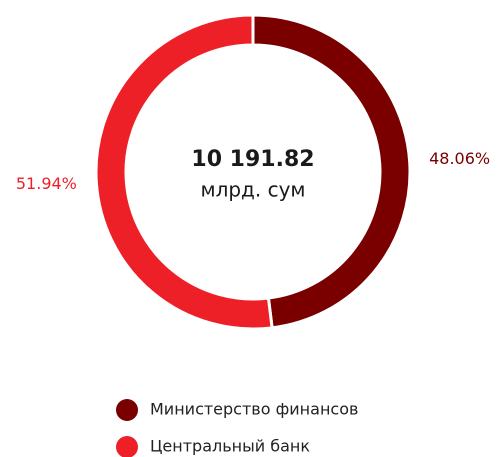  Describe the element at coordinates (252, 190) in the screenshot. I see `center-unit: млрд. сум` at that location.